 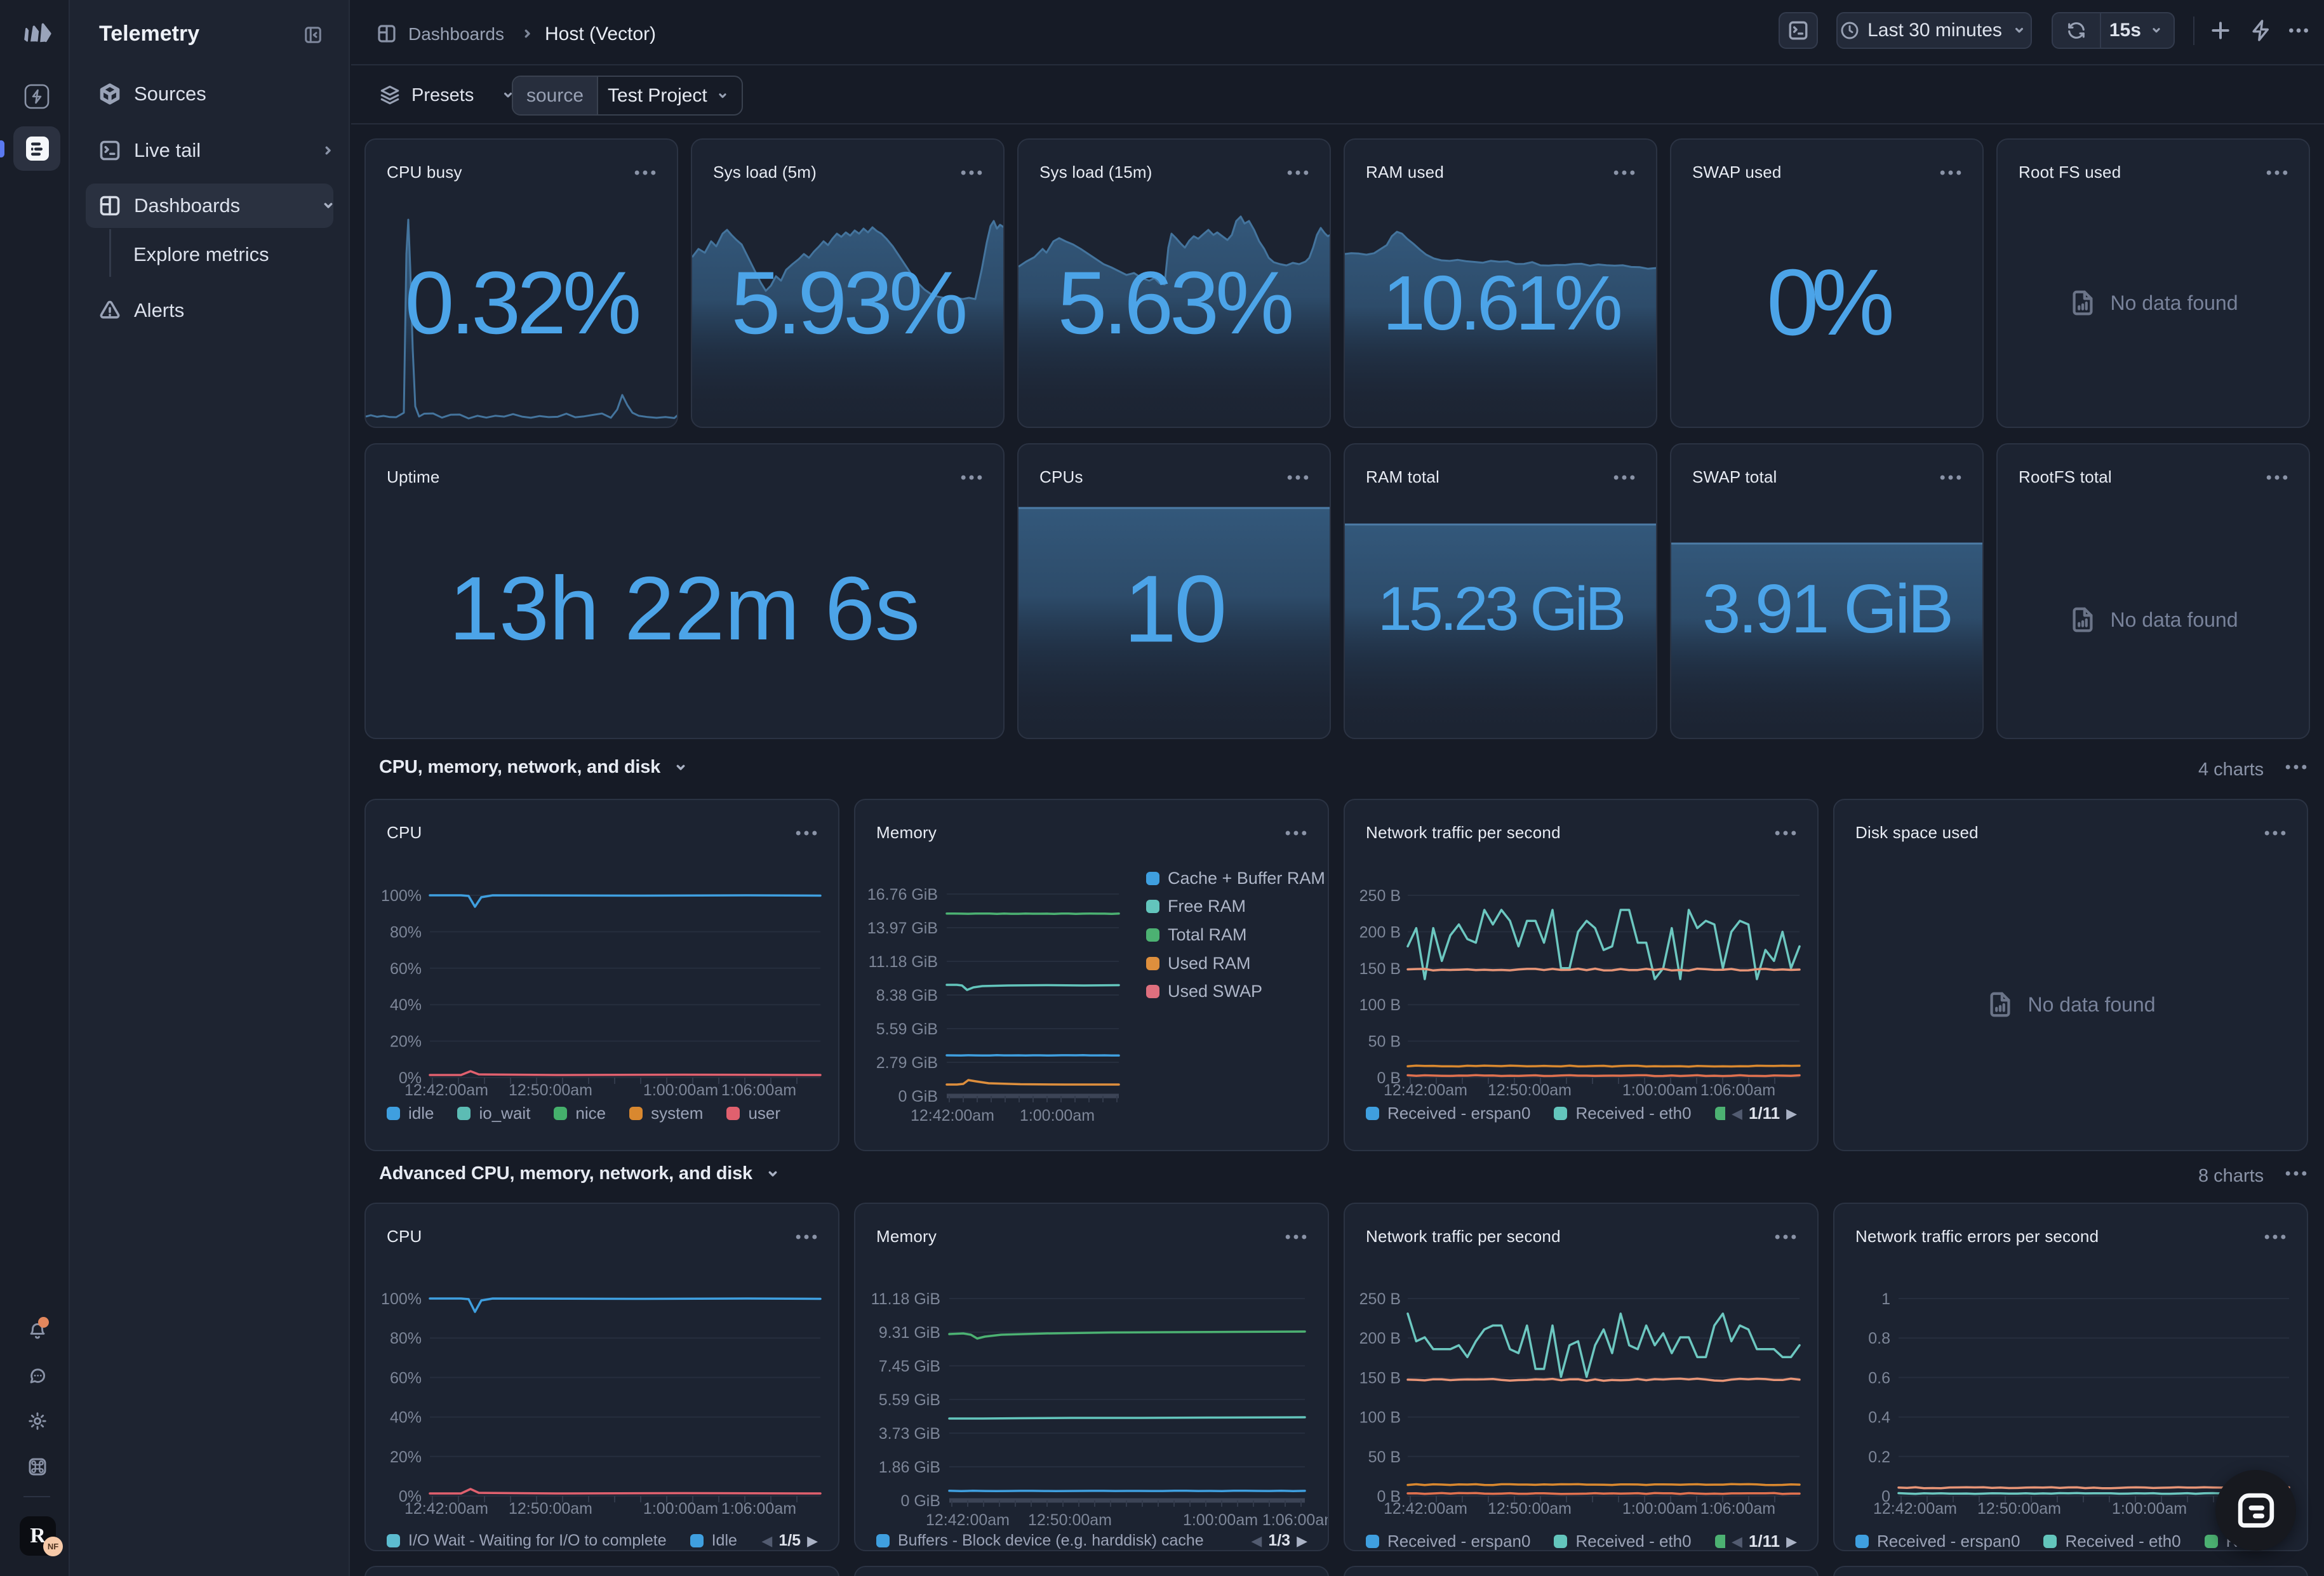 What do you see at coordinates (907, 996) in the screenshot?
I see `svg-text: 8.38 GiB` at bounding box center [907, 996].